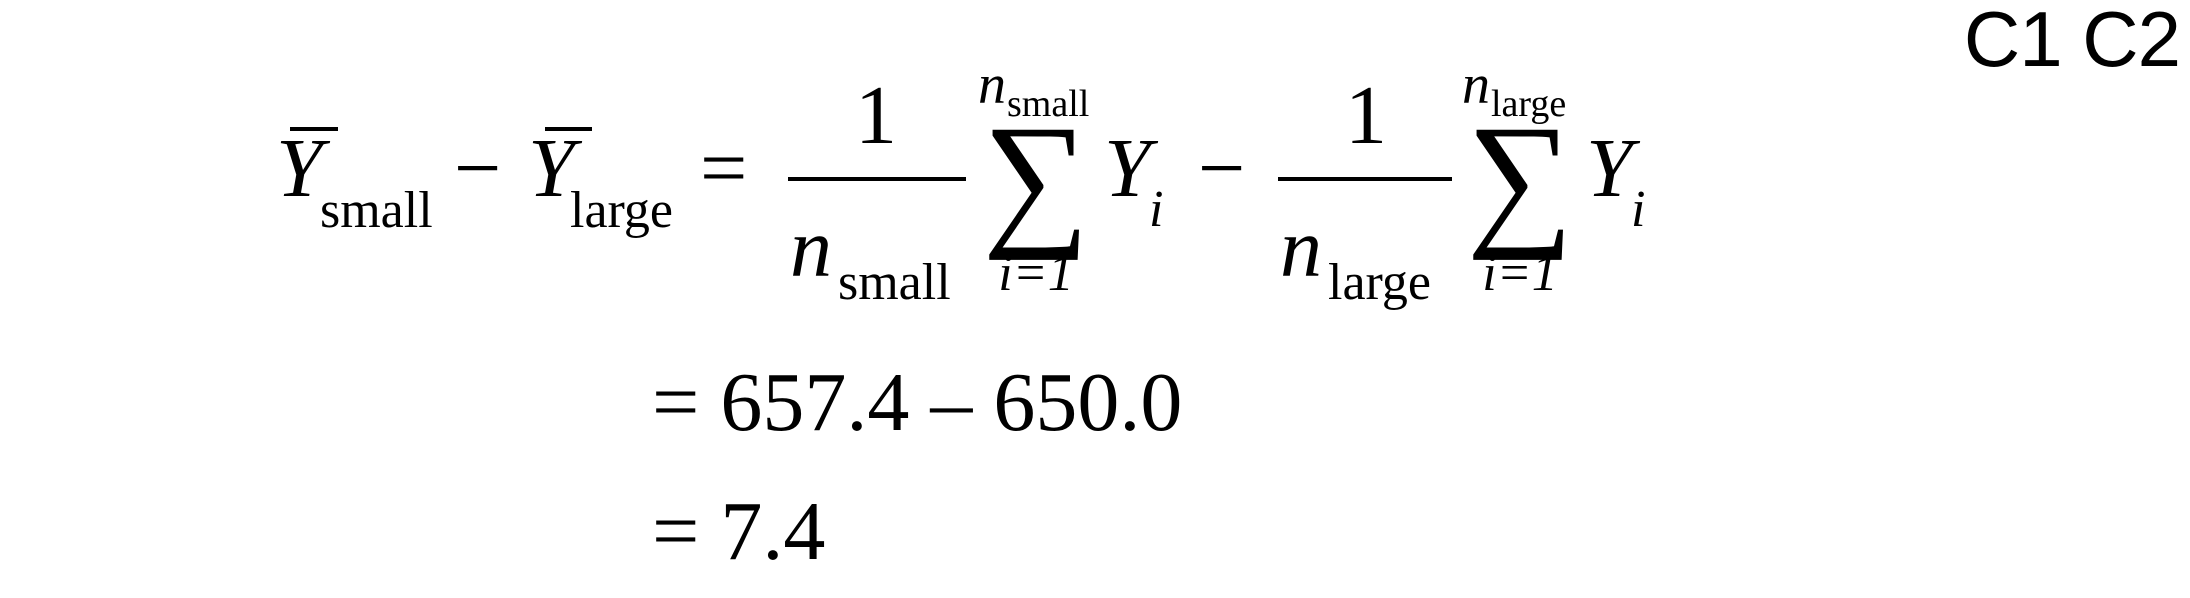 The height and width of the screenshot is (598, 2190). I want to click on sum-small-upper-sub: small, so click(1048, 104).